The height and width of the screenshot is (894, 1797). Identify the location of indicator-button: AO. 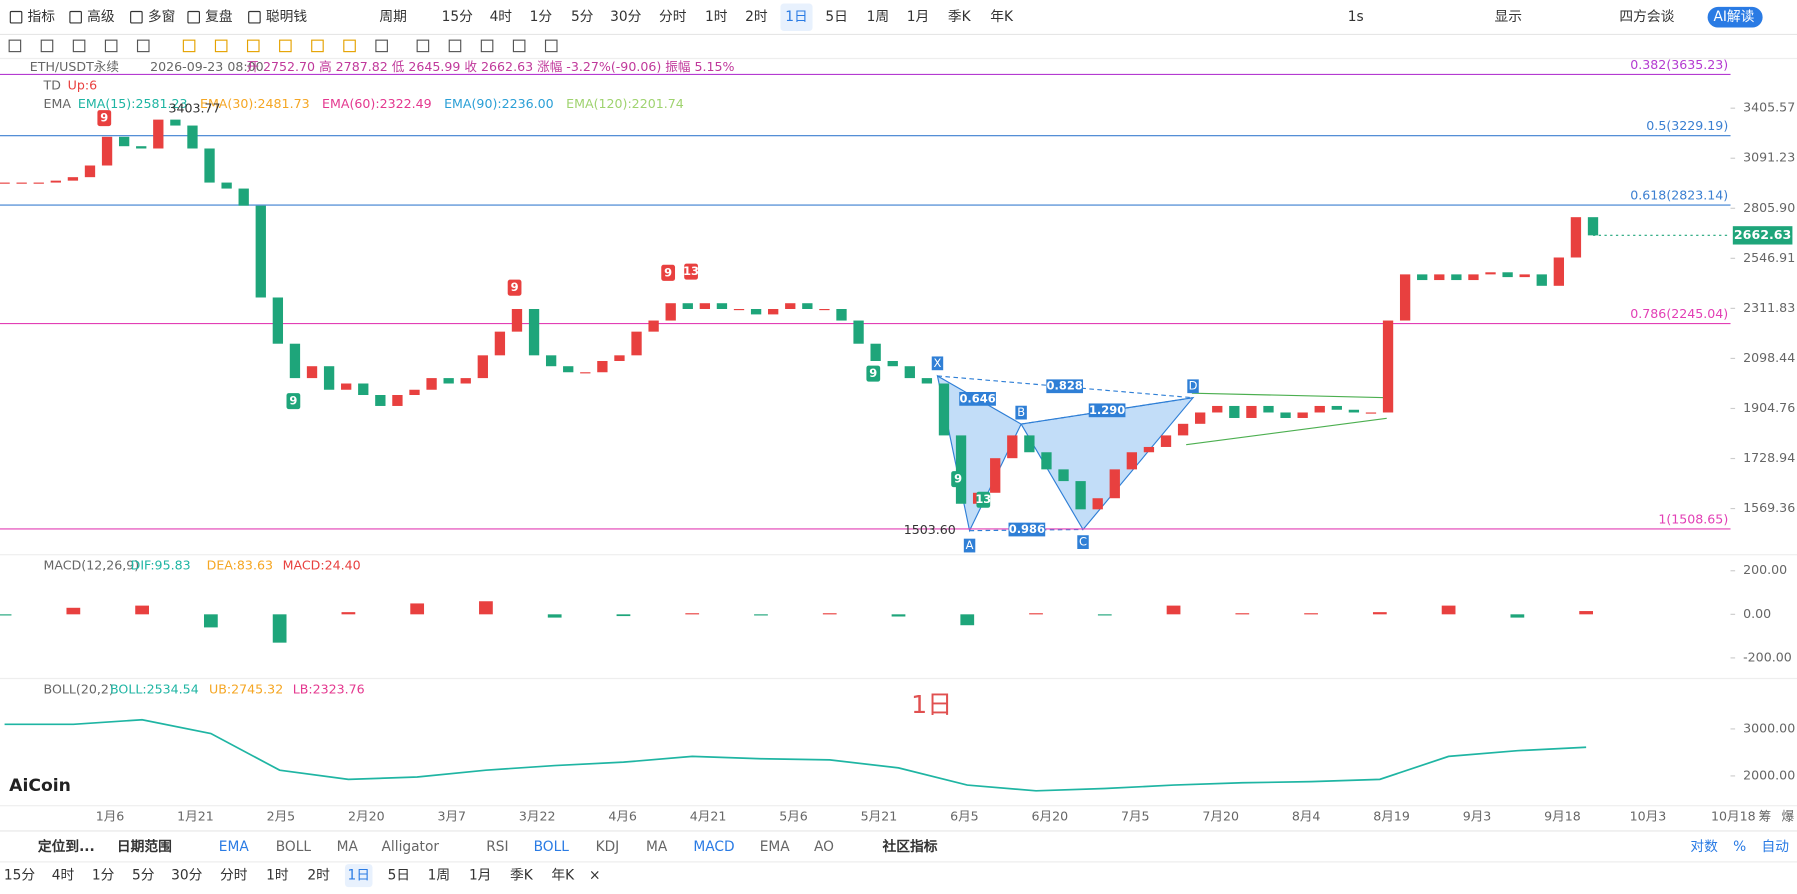
(824, 847).